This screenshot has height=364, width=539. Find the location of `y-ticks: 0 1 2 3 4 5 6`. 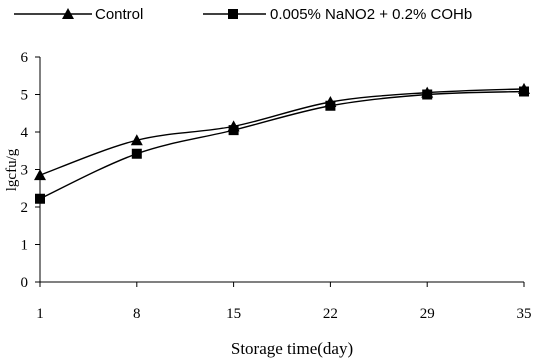

y-ticks: 0 1 2 3 4 5 6 is located at coordinates (30, 170).